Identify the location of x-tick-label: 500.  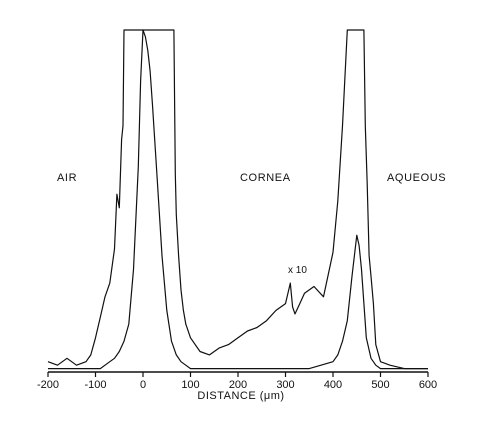
(380, 385).